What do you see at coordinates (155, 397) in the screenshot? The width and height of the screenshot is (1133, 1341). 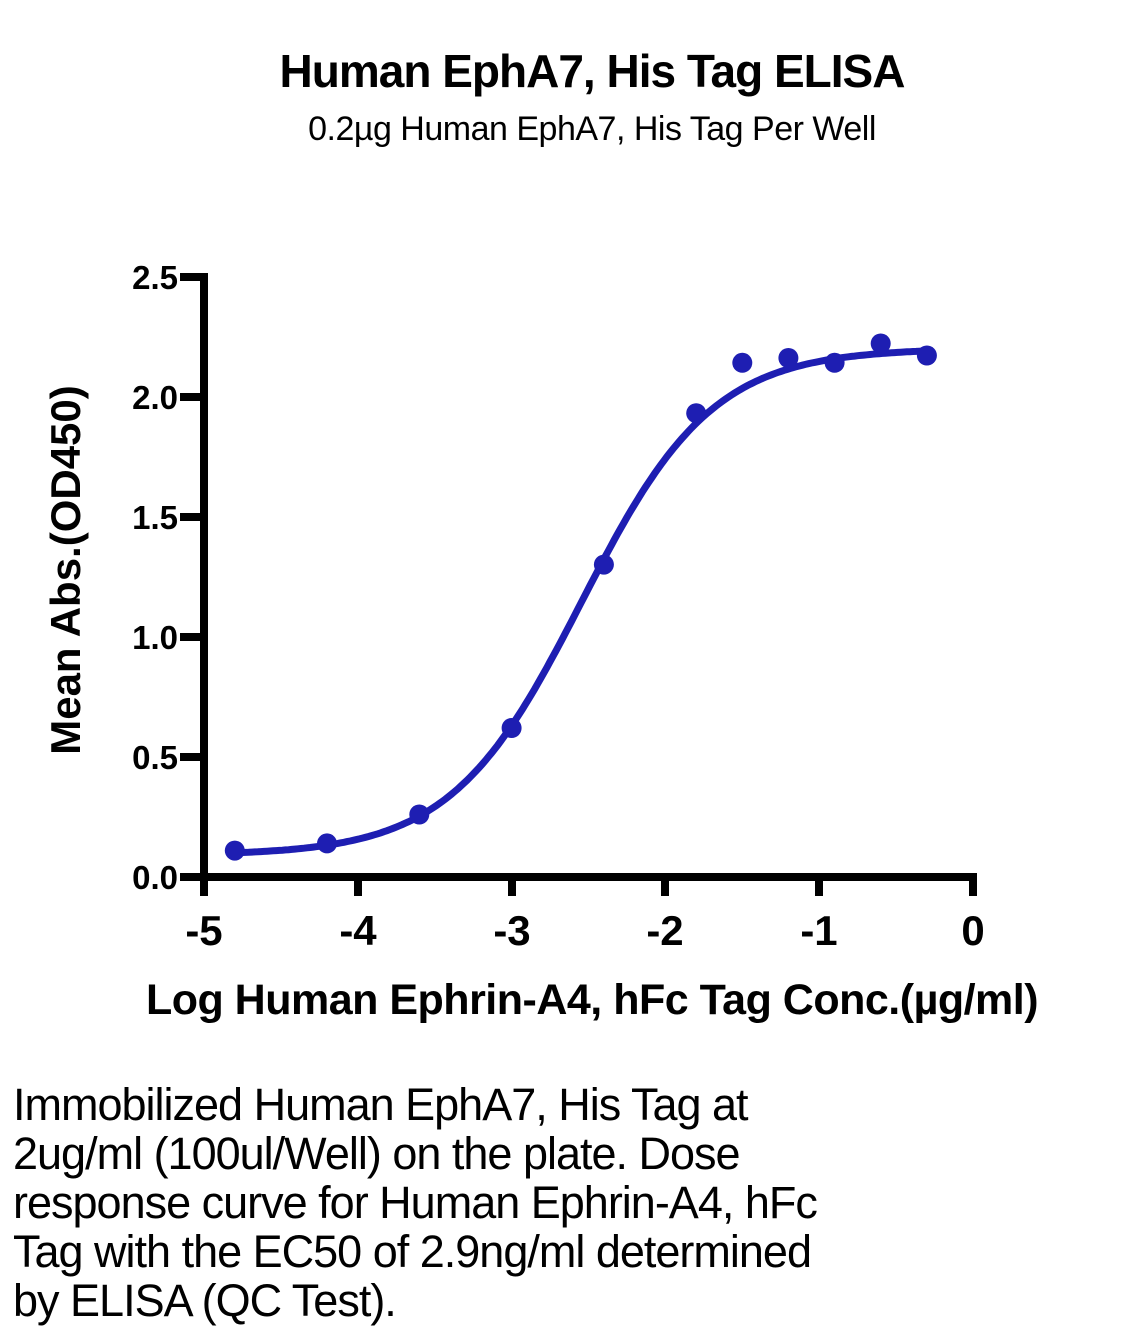 I see `y-tick-label: 2.0` at bounding box center [155, 397].